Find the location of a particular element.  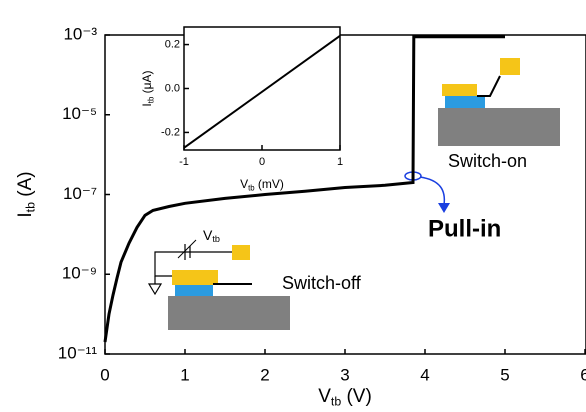

switch-on-schematic is located at coordinates (499, 102).